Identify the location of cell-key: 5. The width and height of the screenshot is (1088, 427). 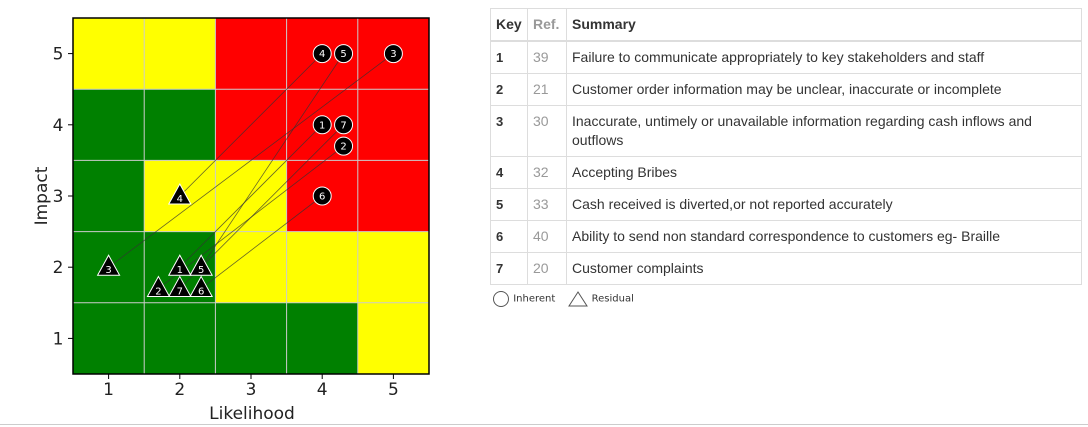
(509, 204).